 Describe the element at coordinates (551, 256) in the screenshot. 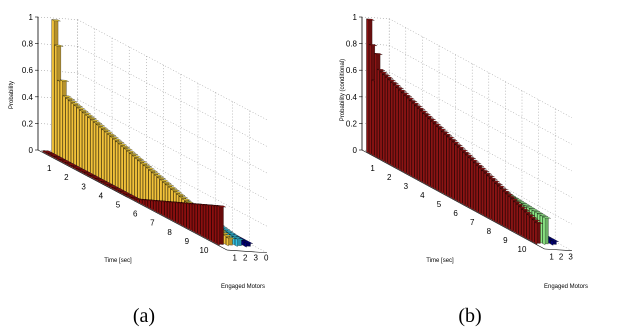

I see `motor-tick-label: 1` at that location.